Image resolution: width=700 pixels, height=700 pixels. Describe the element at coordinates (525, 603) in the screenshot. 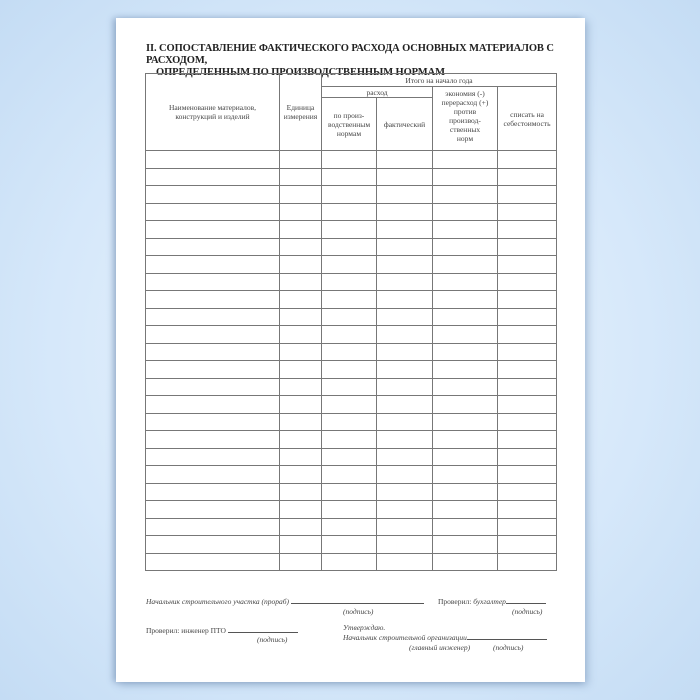

I see `accountant-signature-line` at that location.